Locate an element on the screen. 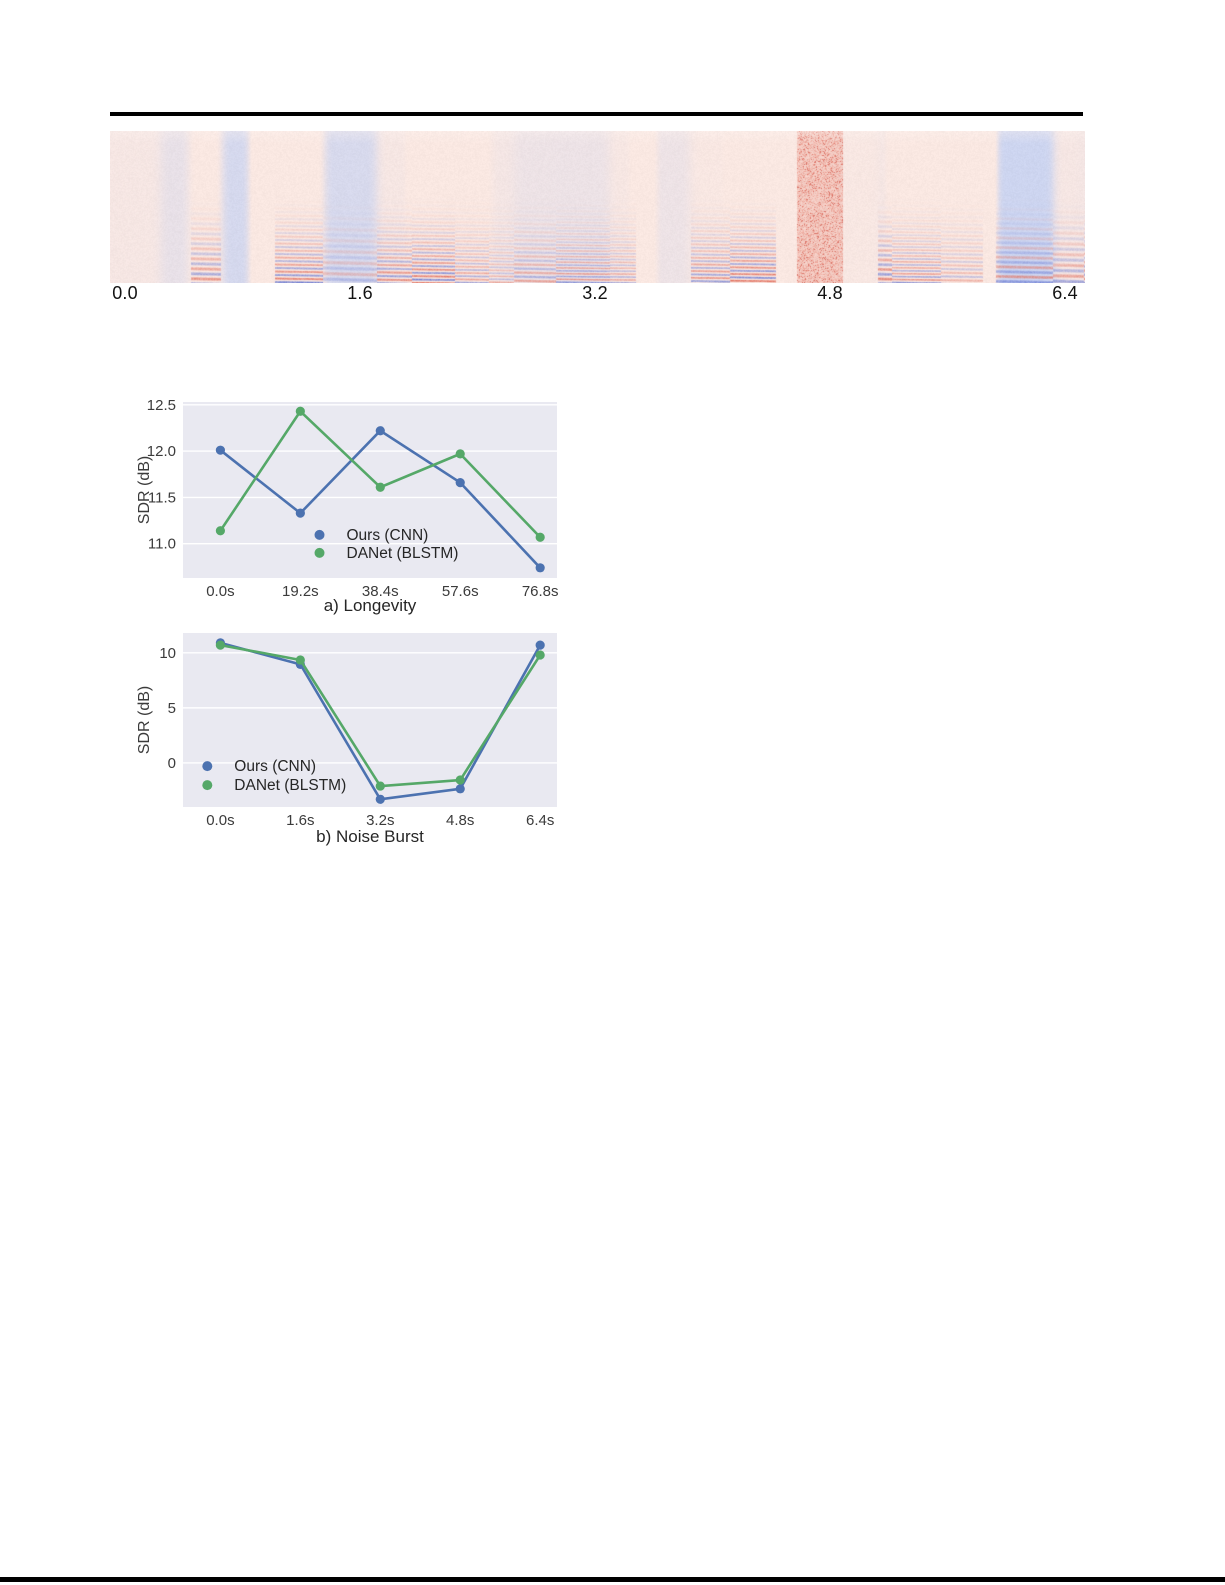 This screenshot has height=1585, width=1225. y-tick-label: 10 is located at coordinates (167, 653).